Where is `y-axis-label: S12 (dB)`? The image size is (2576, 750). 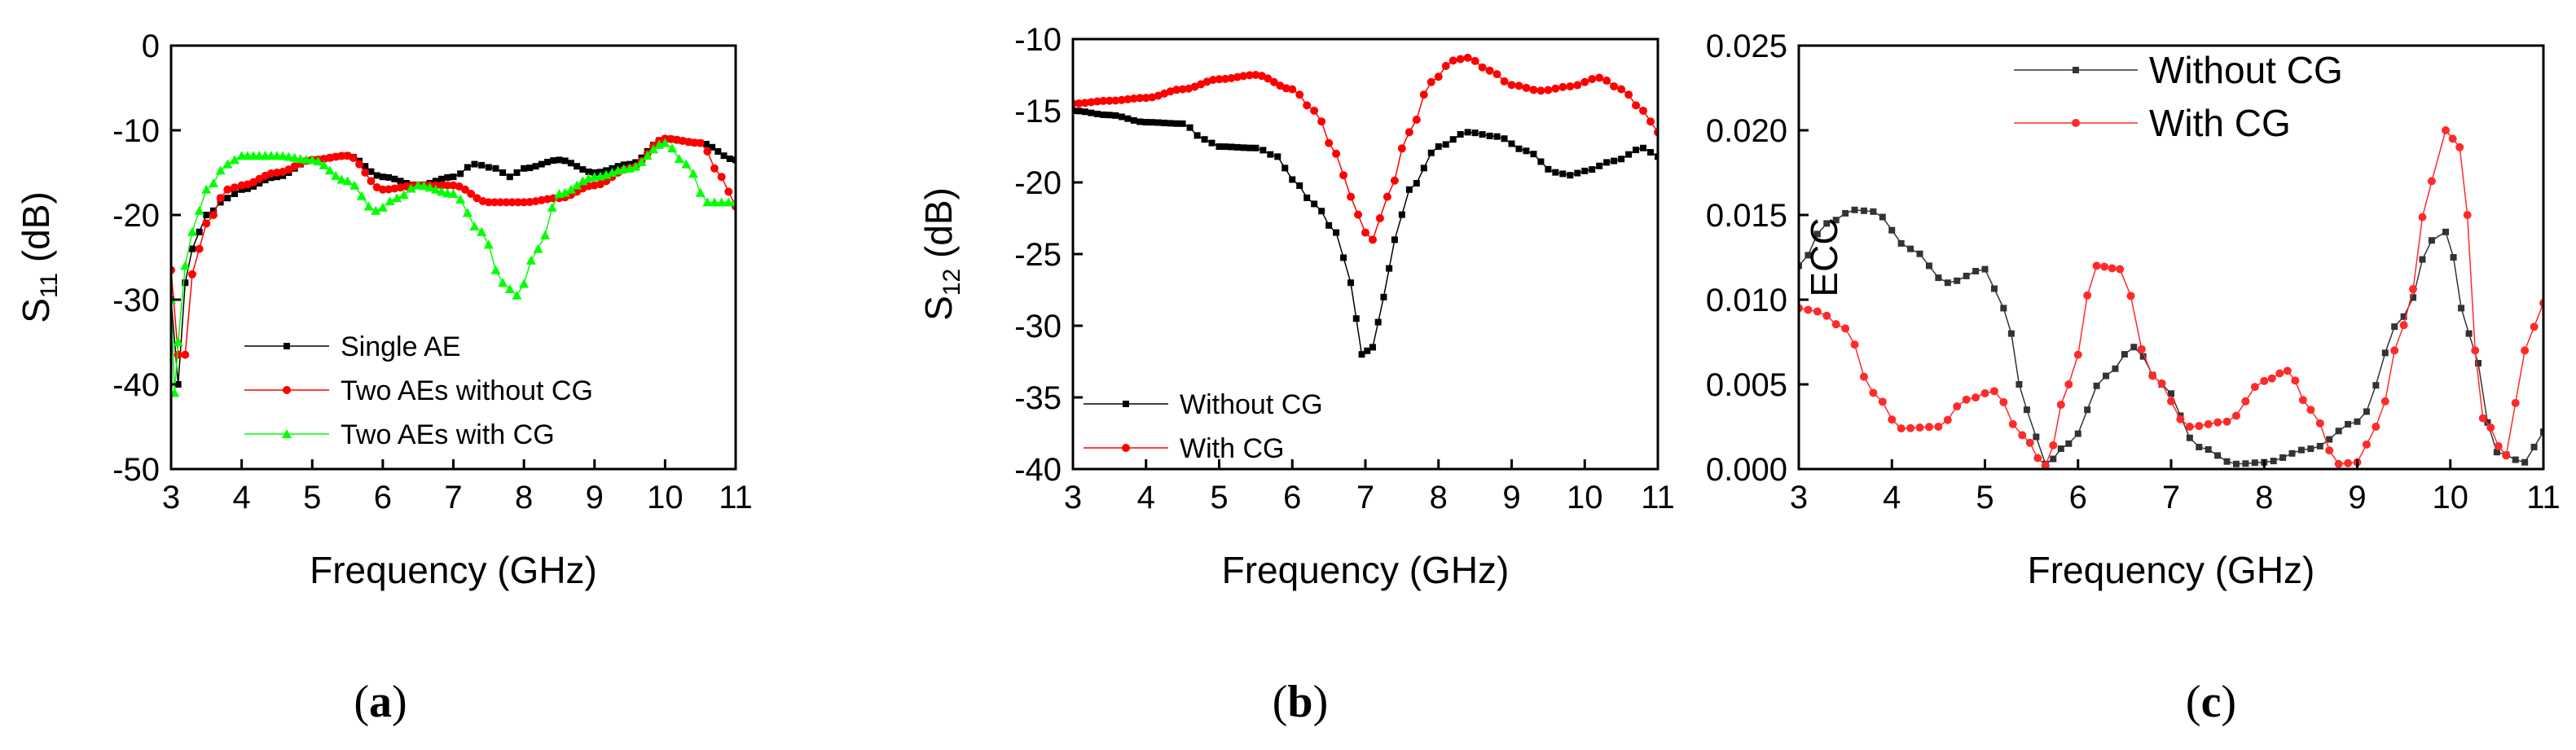
y-axis-label: S12 (dB) is located at coordinates (941, 254).